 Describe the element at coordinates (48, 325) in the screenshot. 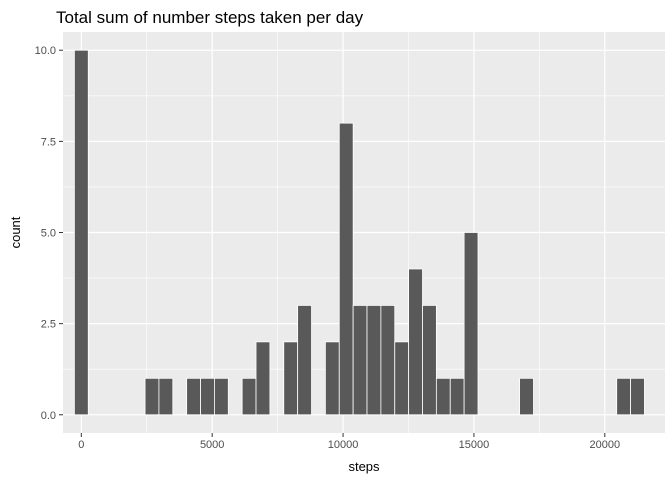

I see `y-tick-label: 2.5` at that location.